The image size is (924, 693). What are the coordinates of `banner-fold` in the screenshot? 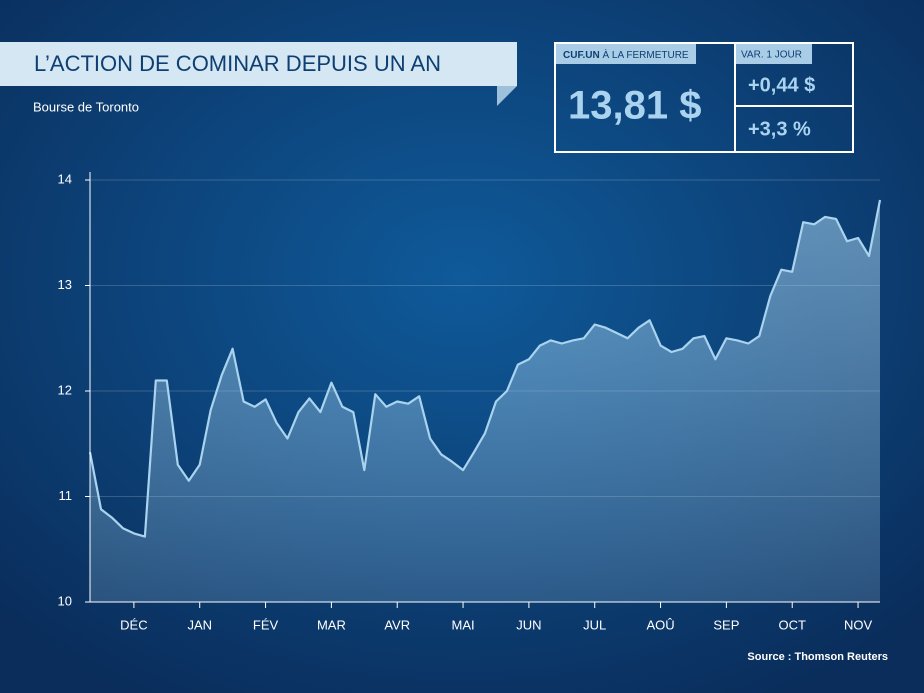 It's located at (507, 96).